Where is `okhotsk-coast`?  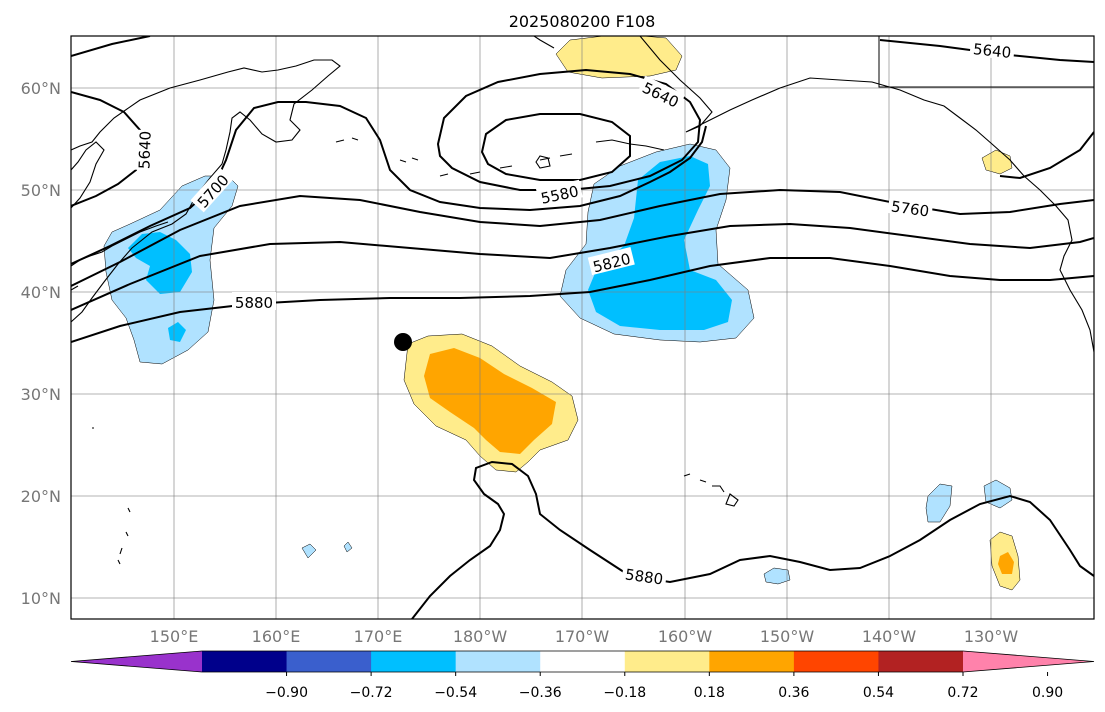 okhotsk-coast is located at coordinates (88, 175).